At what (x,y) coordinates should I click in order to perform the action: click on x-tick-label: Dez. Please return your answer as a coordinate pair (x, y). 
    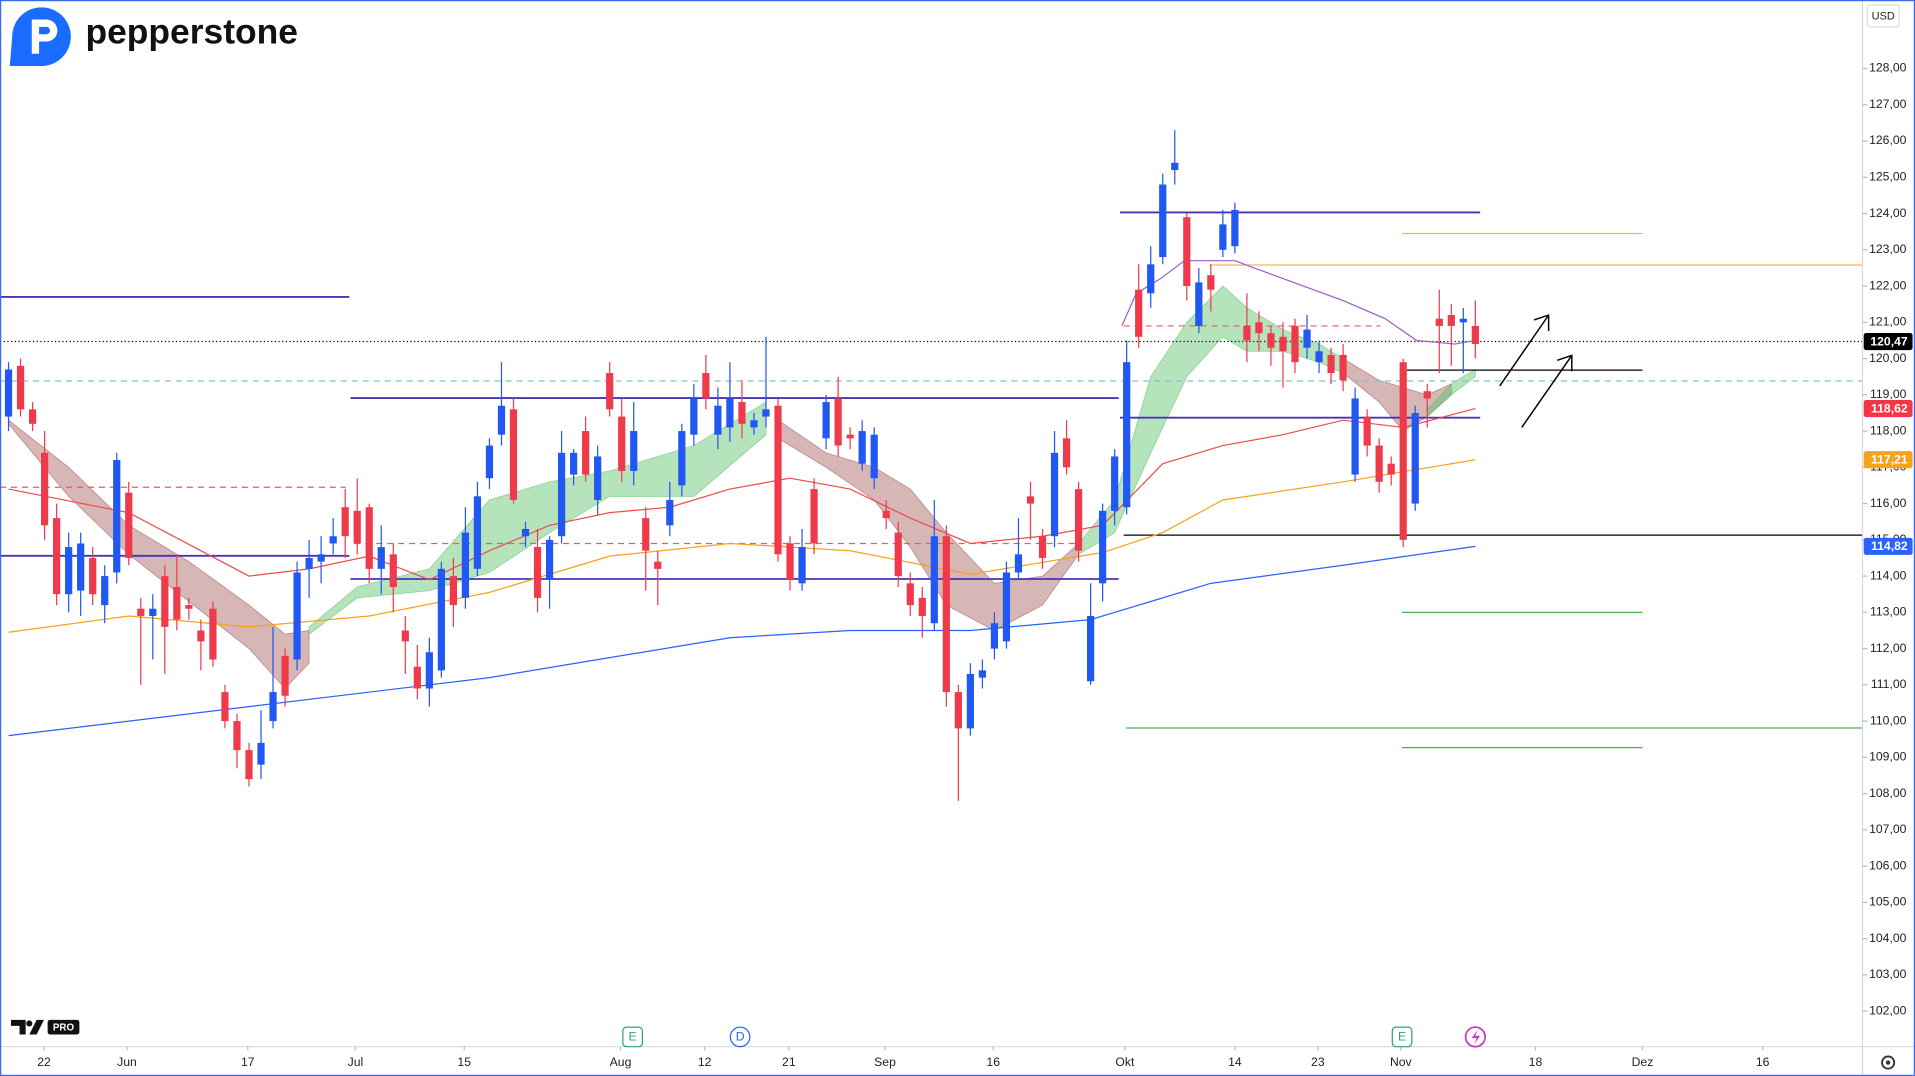
    Looking at the image, I should click on (1643, 1062).